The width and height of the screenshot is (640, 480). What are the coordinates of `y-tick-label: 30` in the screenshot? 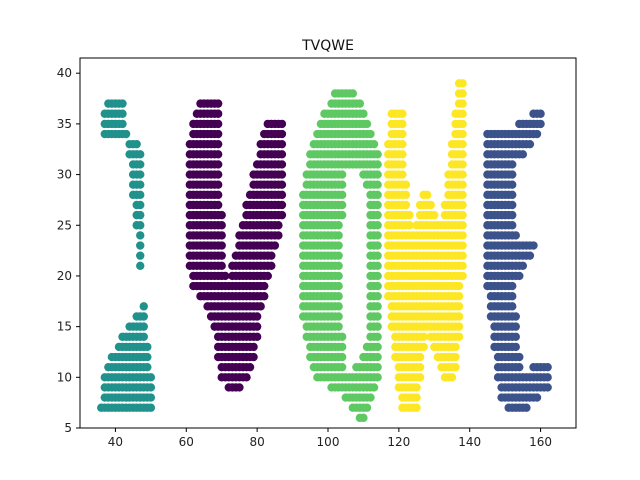 It's located at (64, 175).